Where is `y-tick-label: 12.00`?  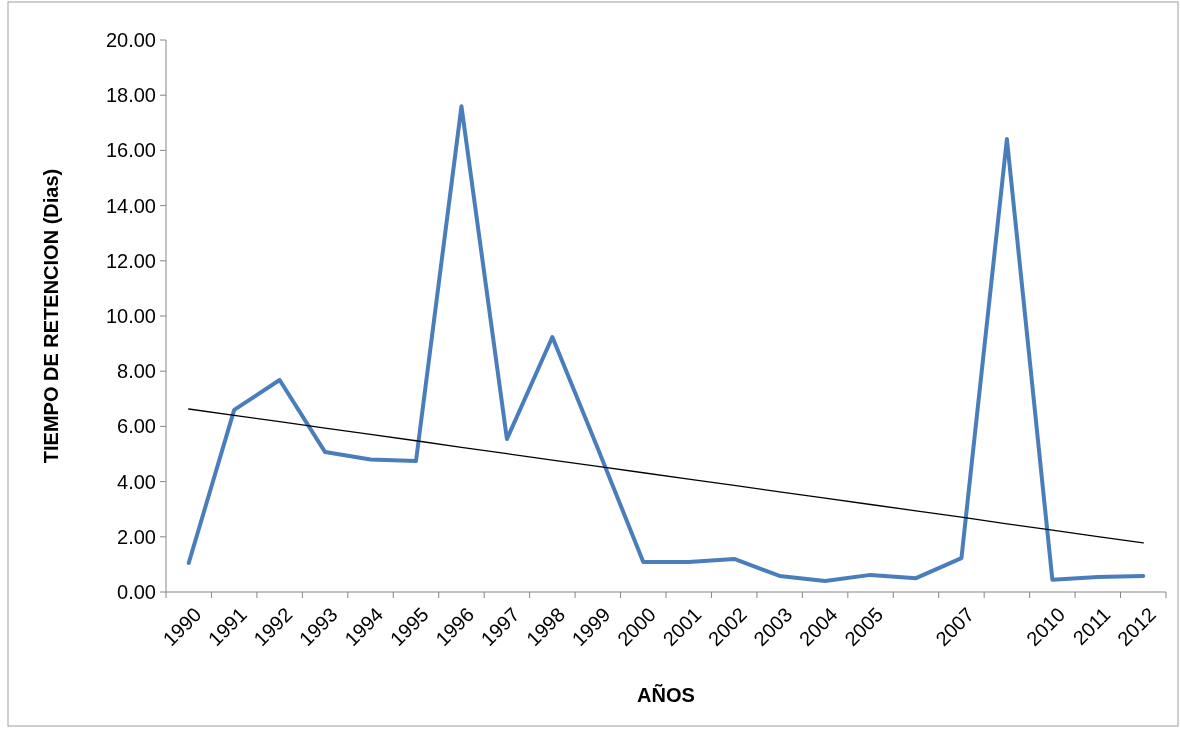
y-tick-label: 12.00 is located at coordinates (130, 260).